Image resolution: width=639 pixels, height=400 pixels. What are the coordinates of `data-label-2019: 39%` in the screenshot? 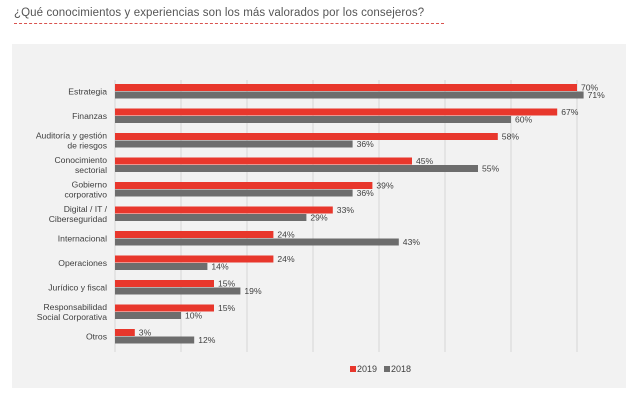 It's located at (385, 186).